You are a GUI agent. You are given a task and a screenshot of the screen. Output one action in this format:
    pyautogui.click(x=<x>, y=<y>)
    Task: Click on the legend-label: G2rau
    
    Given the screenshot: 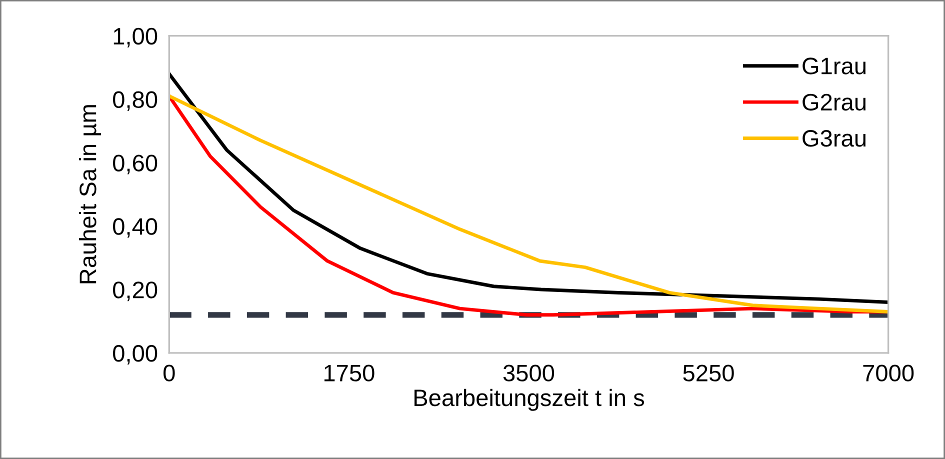 What is the action you would take?
    pyautogui.click(x=834, y=102)
    